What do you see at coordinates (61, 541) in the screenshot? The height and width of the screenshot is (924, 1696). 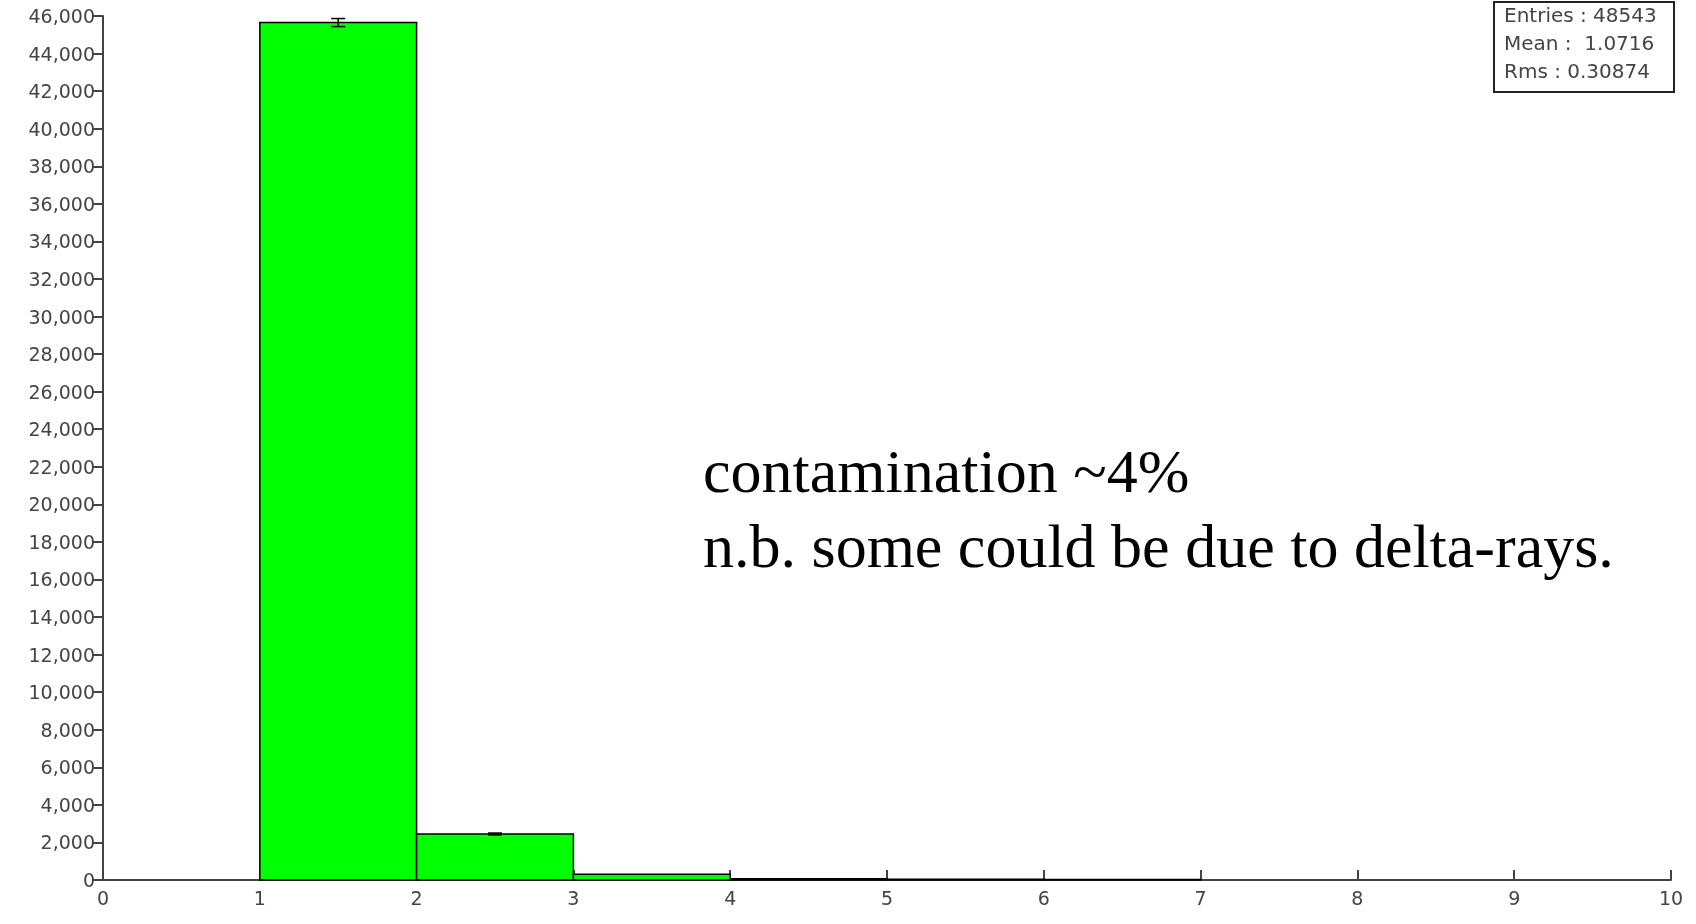 I see `y-tick-label: 18,000` at bounding box center [61, 541].